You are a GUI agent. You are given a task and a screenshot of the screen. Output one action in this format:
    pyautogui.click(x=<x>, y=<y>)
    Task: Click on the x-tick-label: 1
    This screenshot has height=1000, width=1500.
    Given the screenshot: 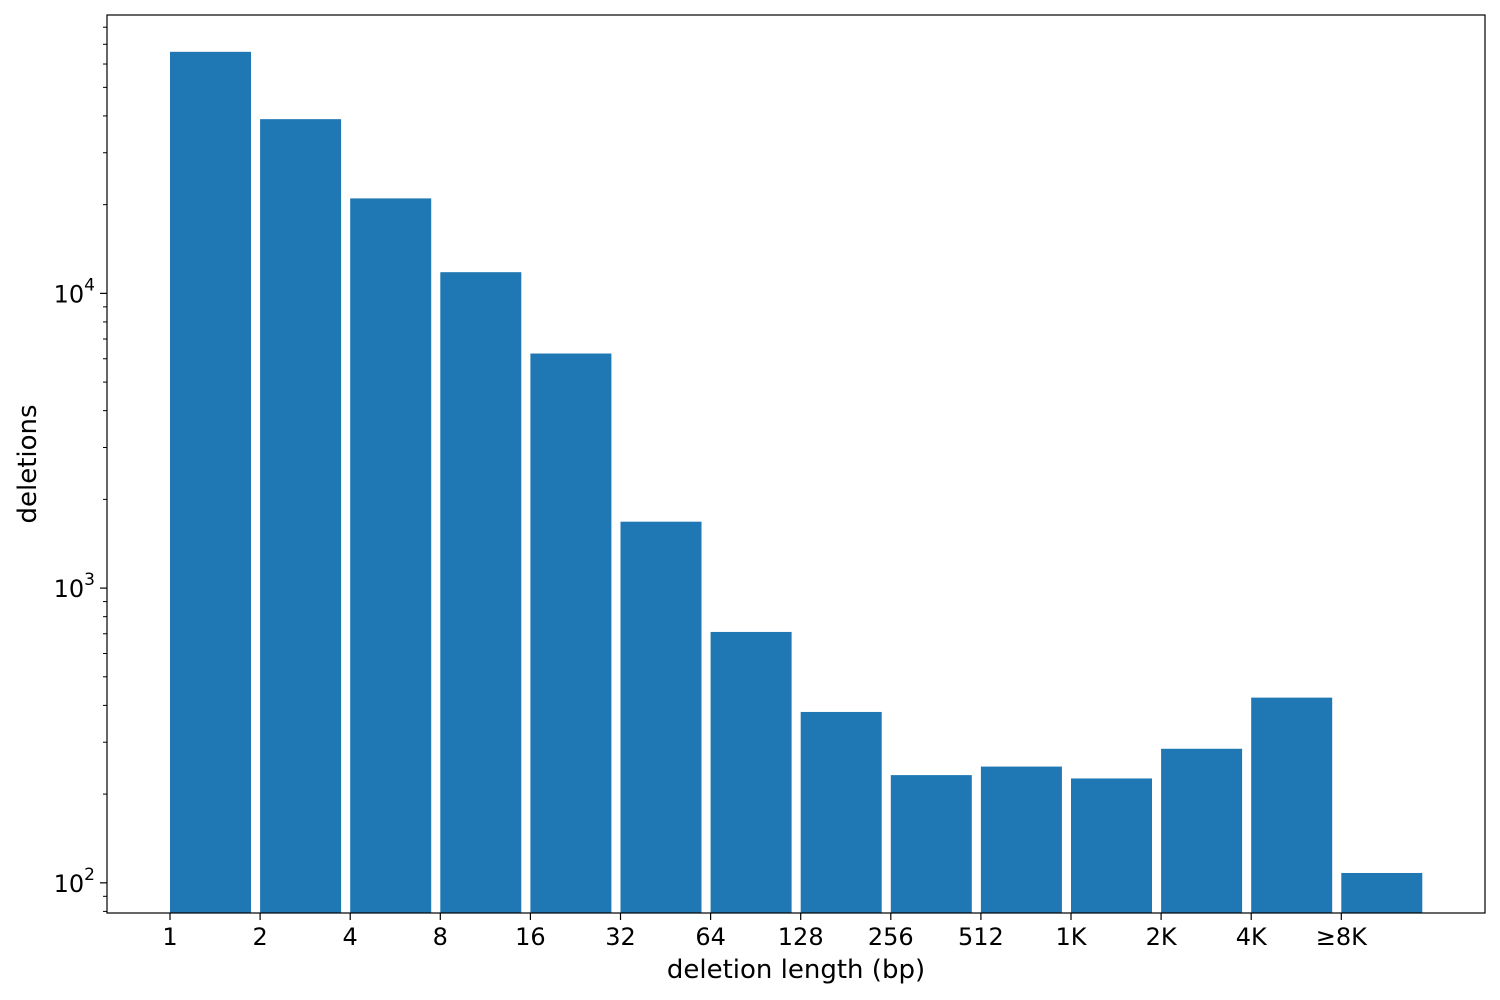 What is the action you would take?
    pyautogui.click(x=169, y=937)
    